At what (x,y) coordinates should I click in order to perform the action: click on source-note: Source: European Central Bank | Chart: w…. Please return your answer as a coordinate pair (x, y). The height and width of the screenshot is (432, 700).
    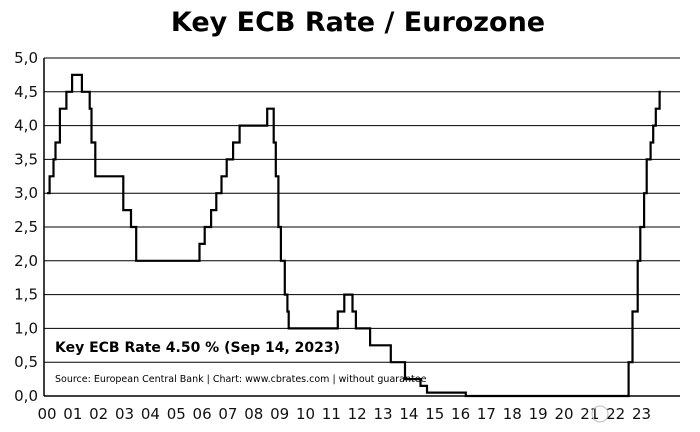
    Looking at the image, I should click on (241, 379).